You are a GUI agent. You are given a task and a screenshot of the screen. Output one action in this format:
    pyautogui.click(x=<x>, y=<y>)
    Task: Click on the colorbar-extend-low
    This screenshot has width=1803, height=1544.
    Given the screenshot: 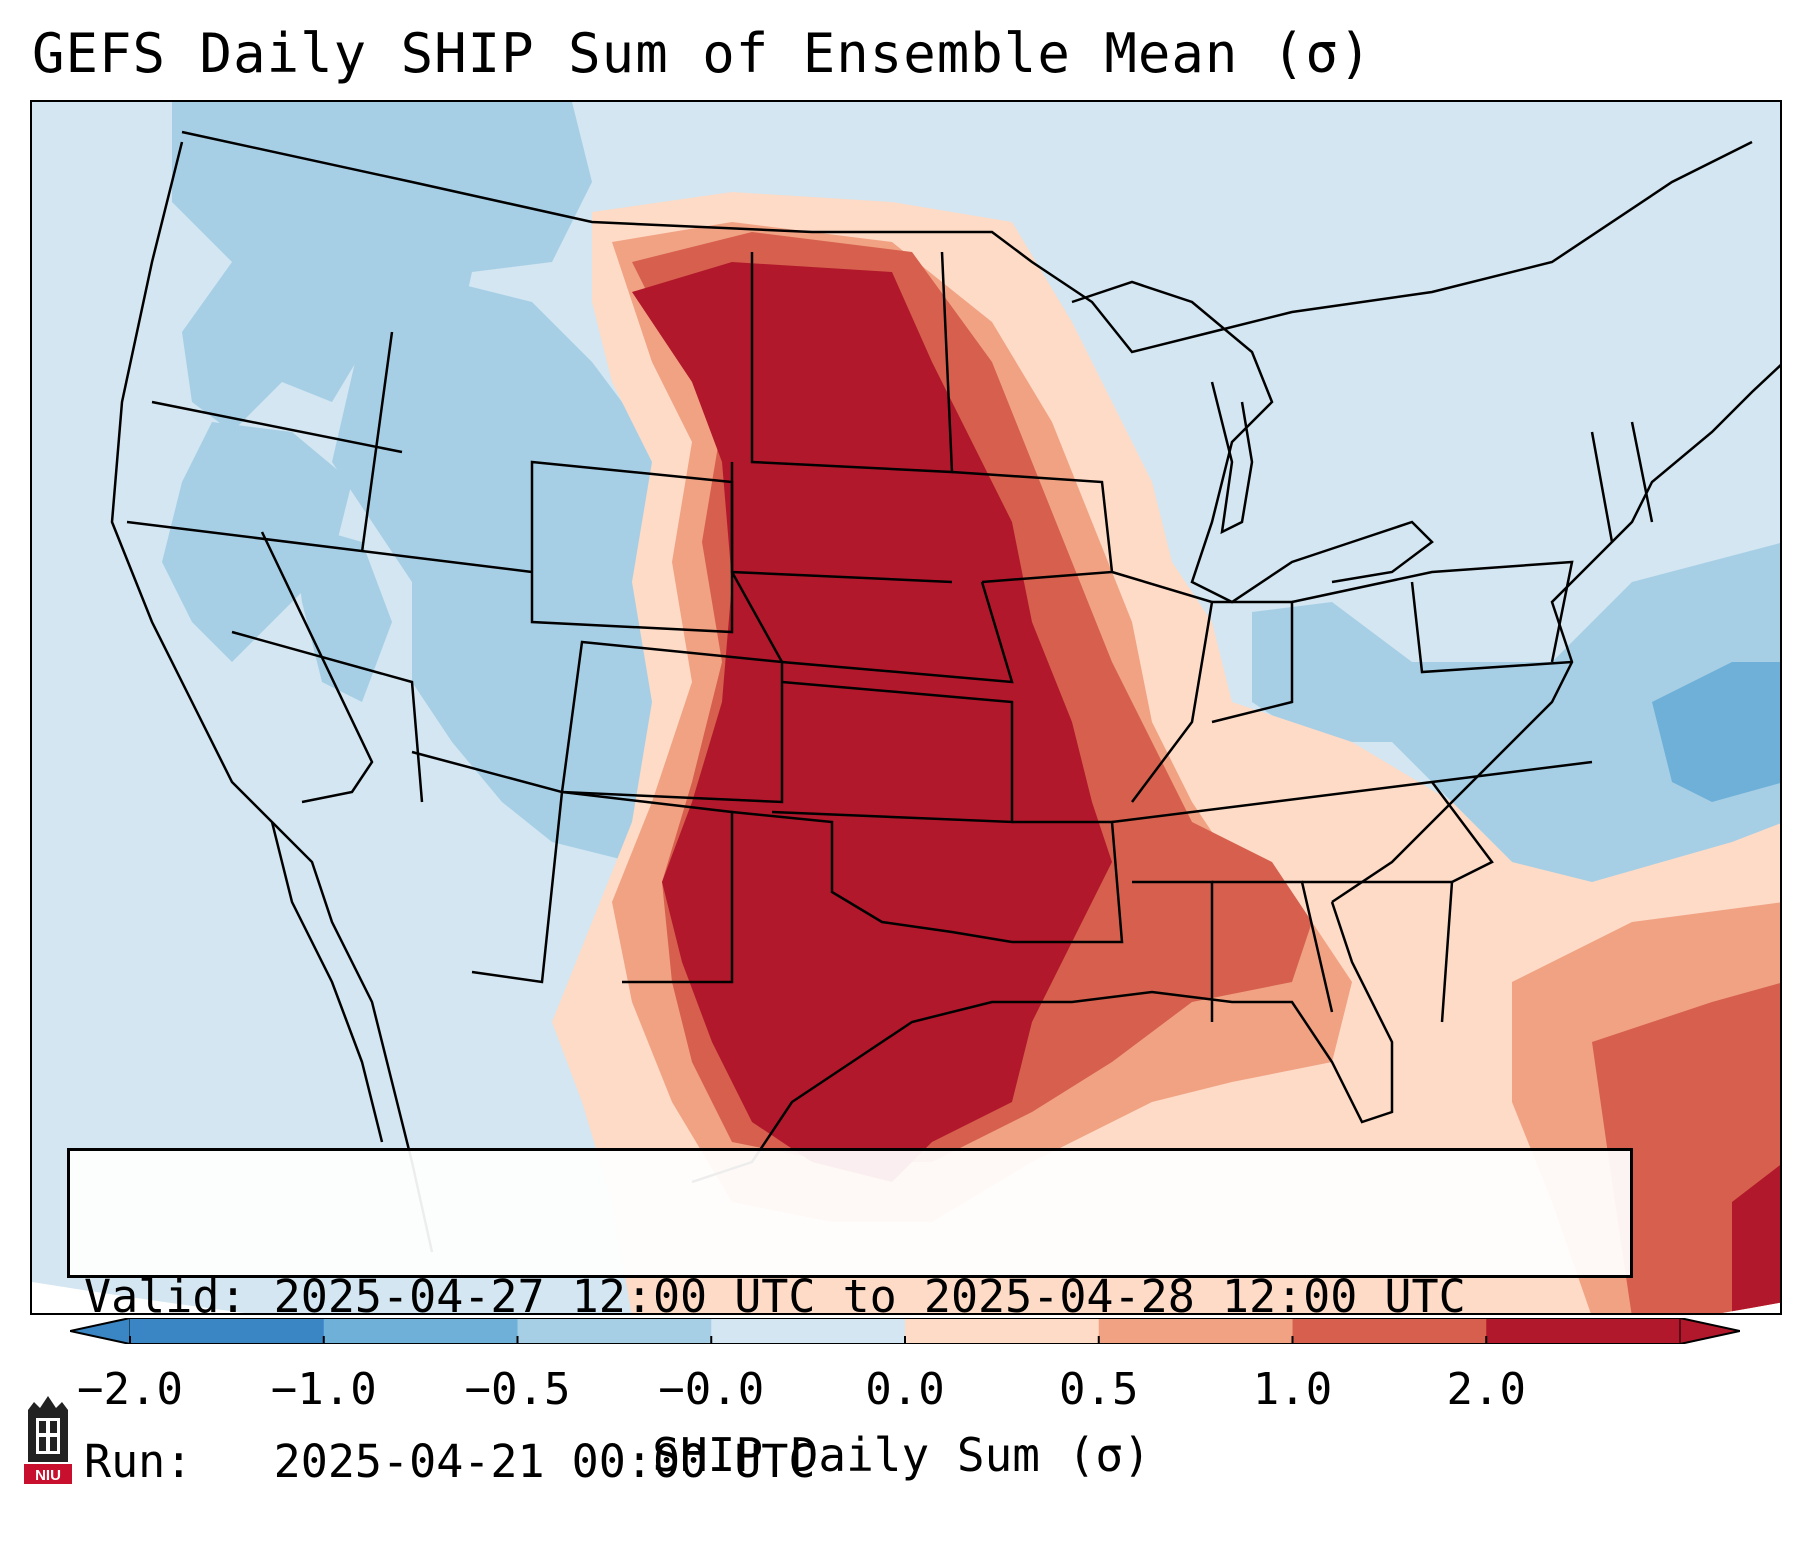 What is the action you would take?
    pyautogui.click(x=100, y=1331)
    